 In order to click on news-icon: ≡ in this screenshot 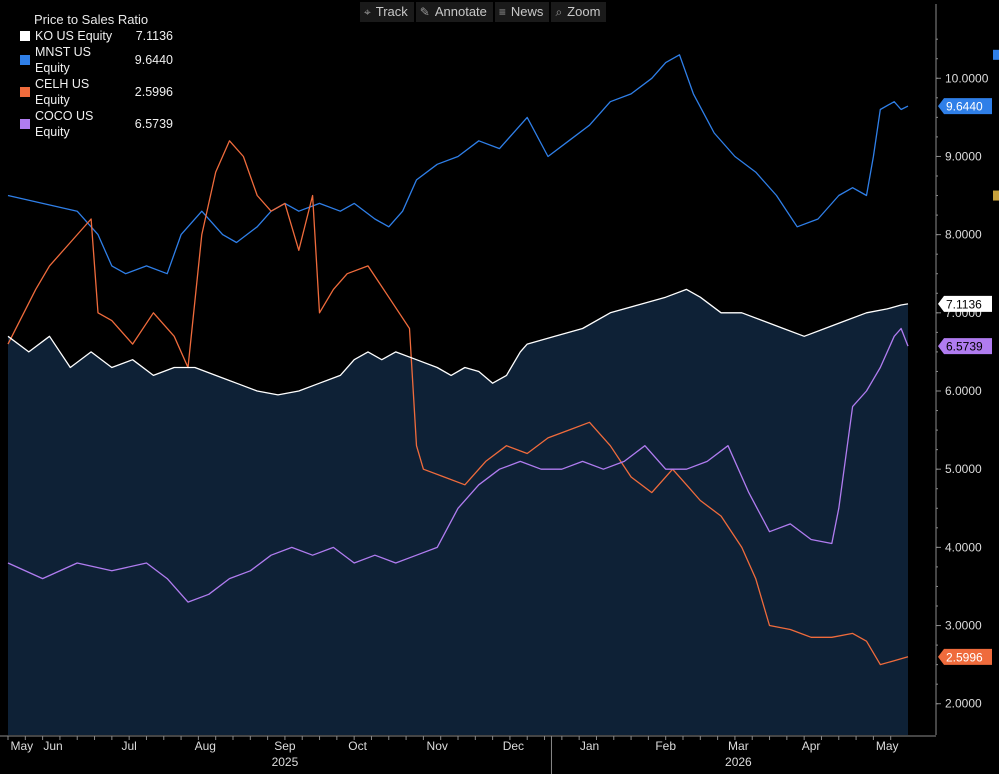, I will do `click(502, 12)`.